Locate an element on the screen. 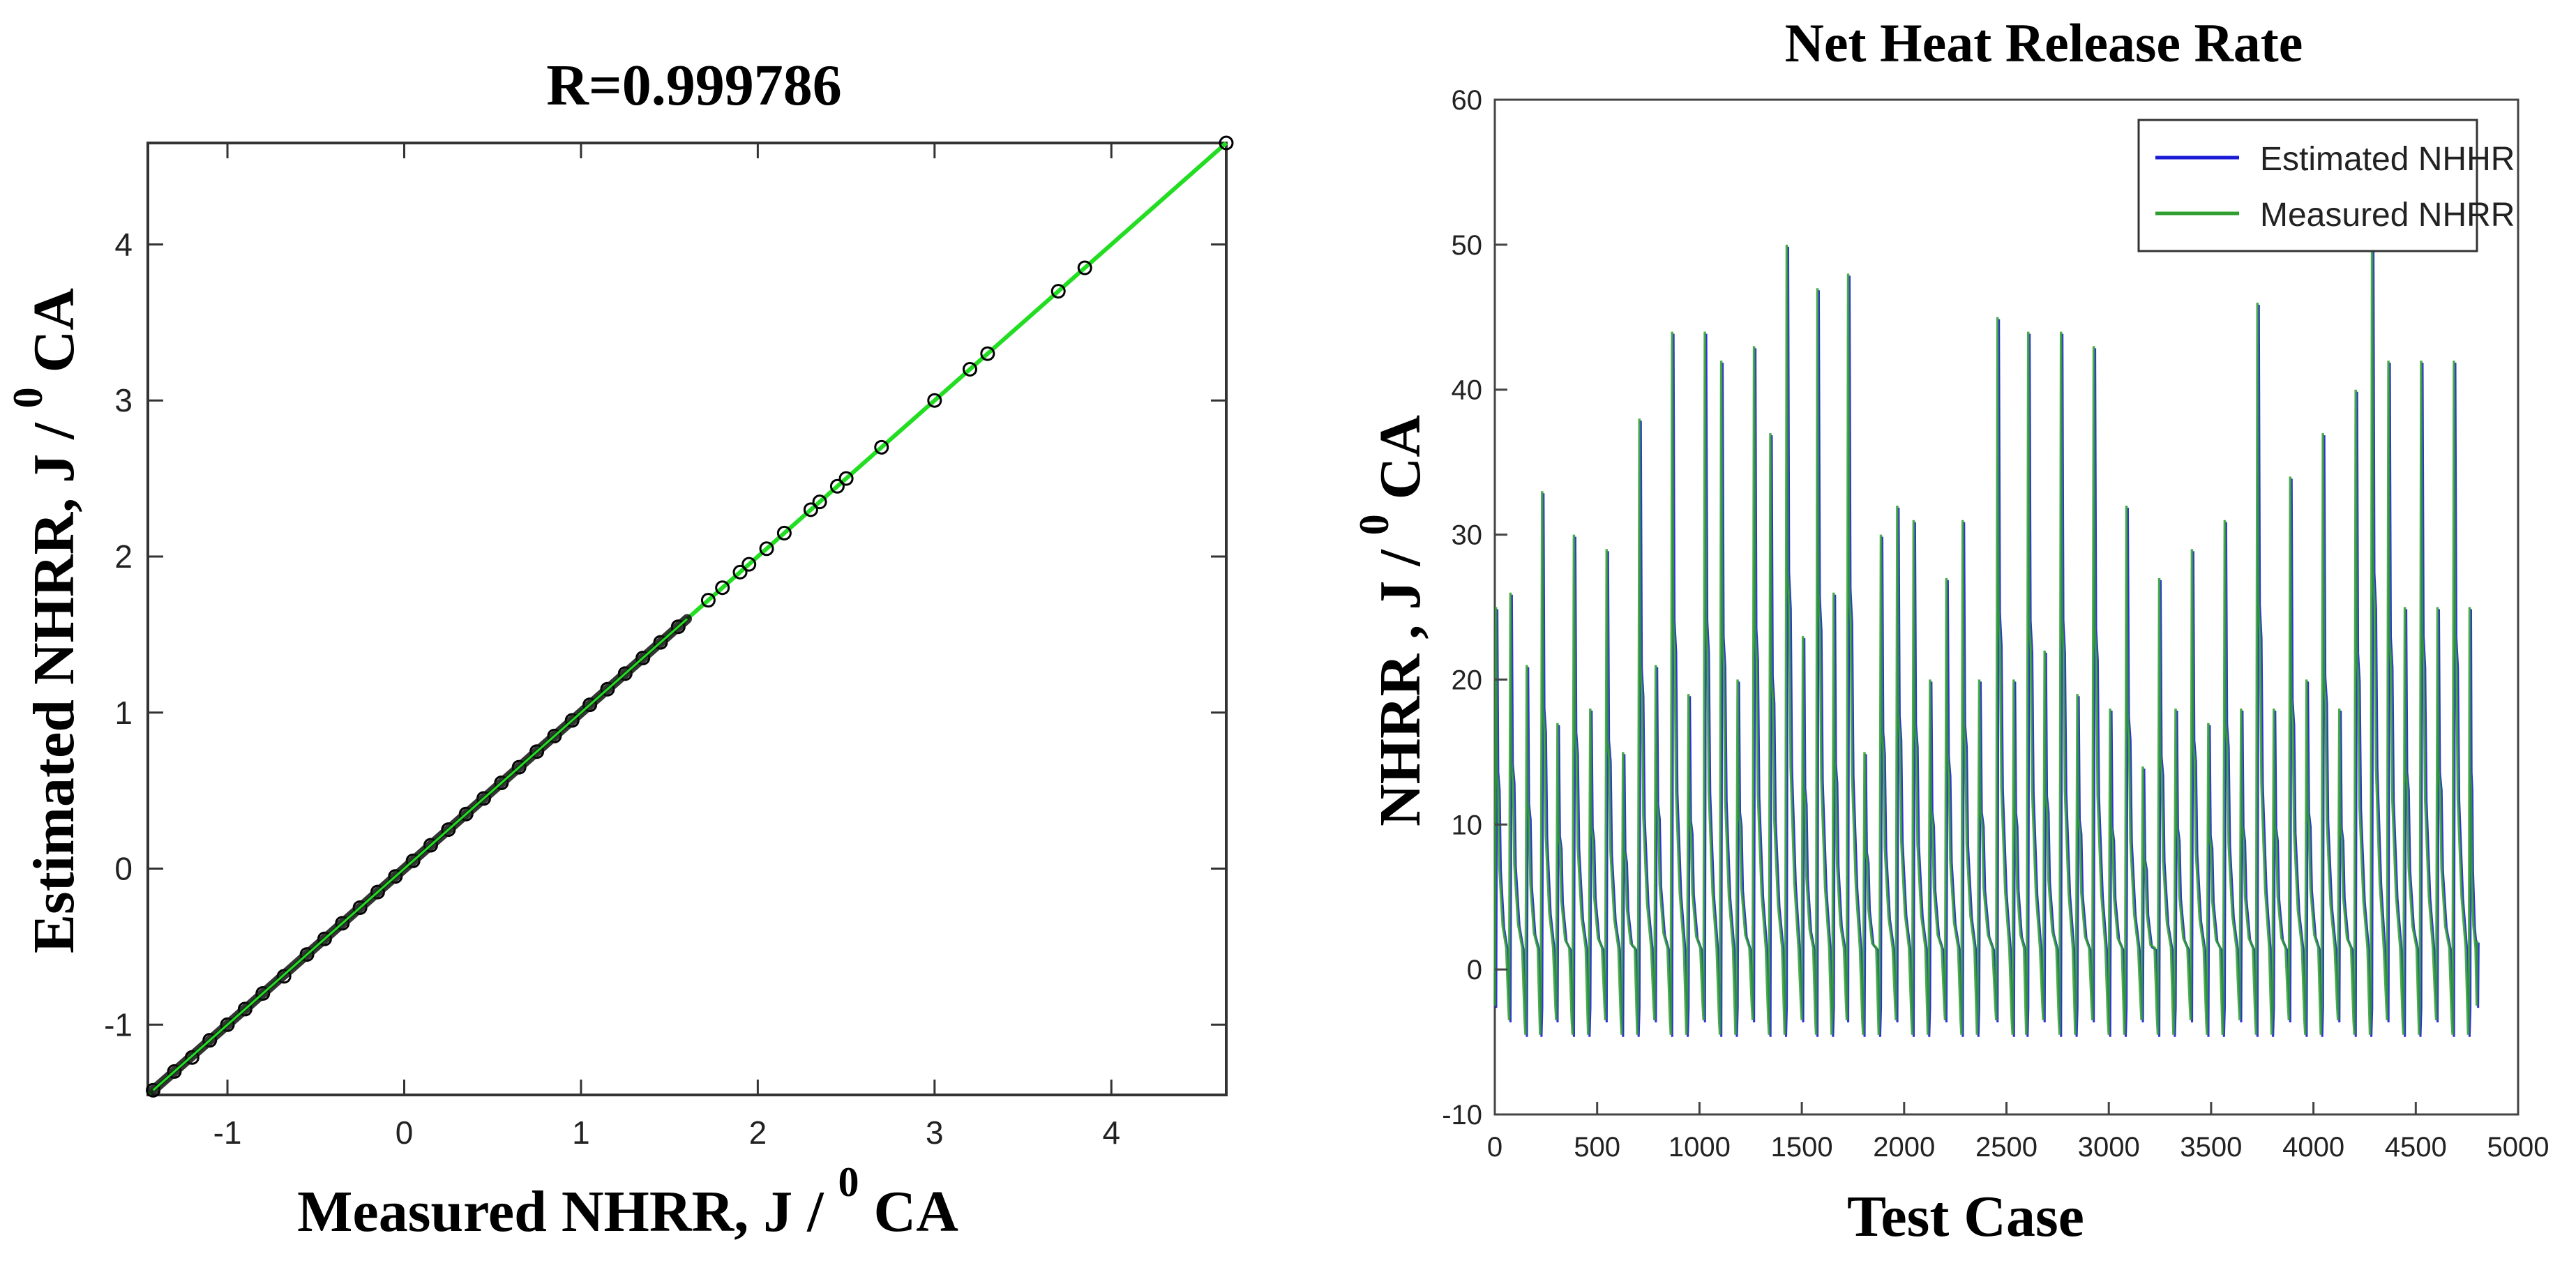 The width and height of the screenshot is (2576, 1263). line-y-label-tail: CA is located at coordinates (1400, 465).